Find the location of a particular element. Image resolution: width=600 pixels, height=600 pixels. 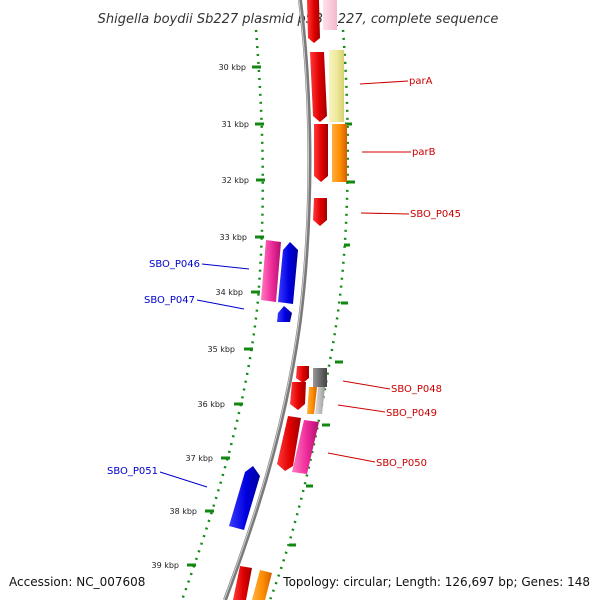

feature-SBO_P046-pink is located at coordinates (271, 271).